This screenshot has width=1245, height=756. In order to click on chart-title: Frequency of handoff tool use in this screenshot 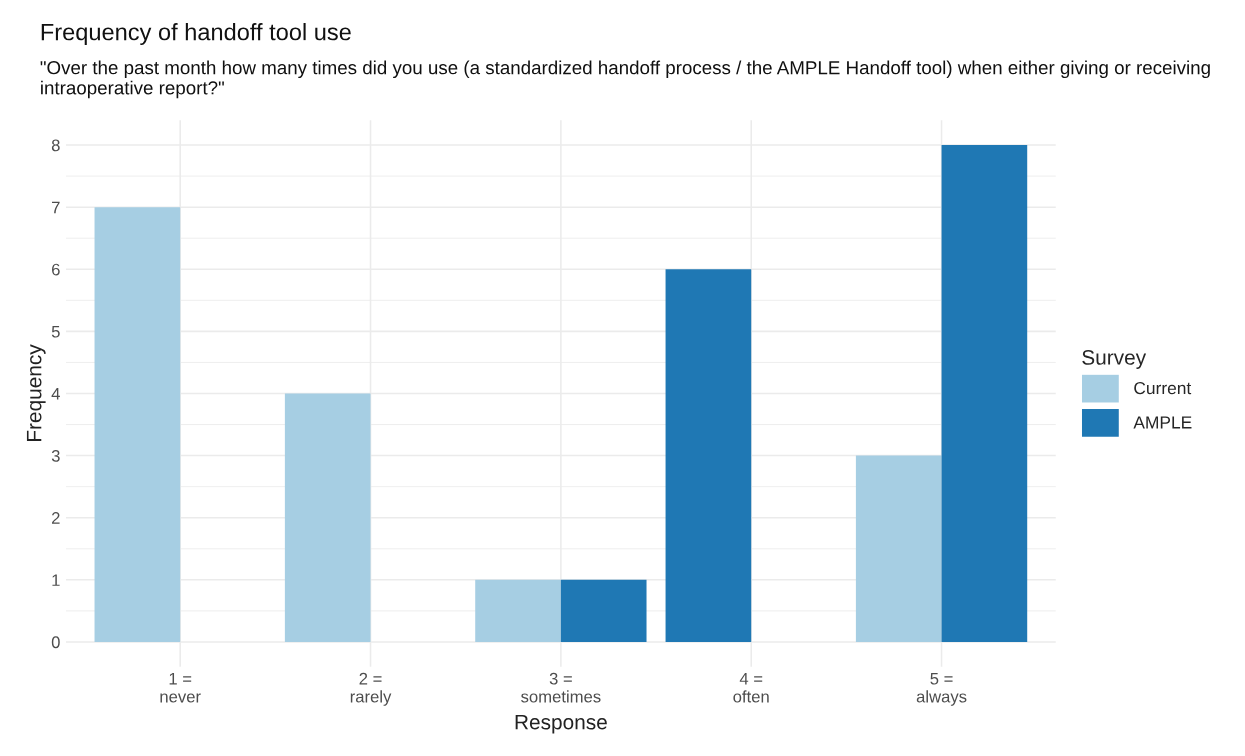, I will do `click(196, 34)`.